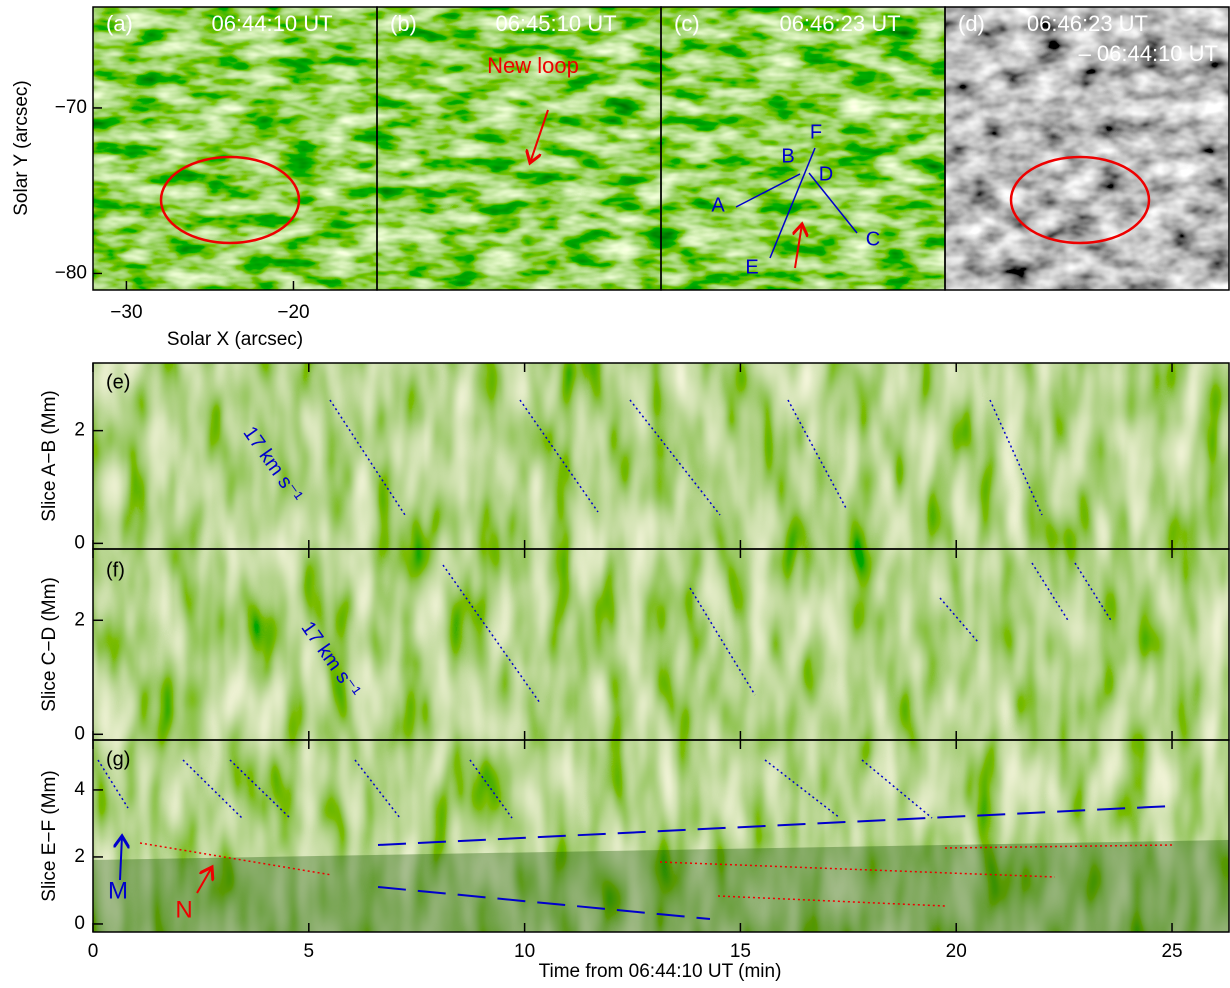 Image resolution: width=1230 pixels, height=988 pixels. I want to click on marker-label: M, so click(118, 890).